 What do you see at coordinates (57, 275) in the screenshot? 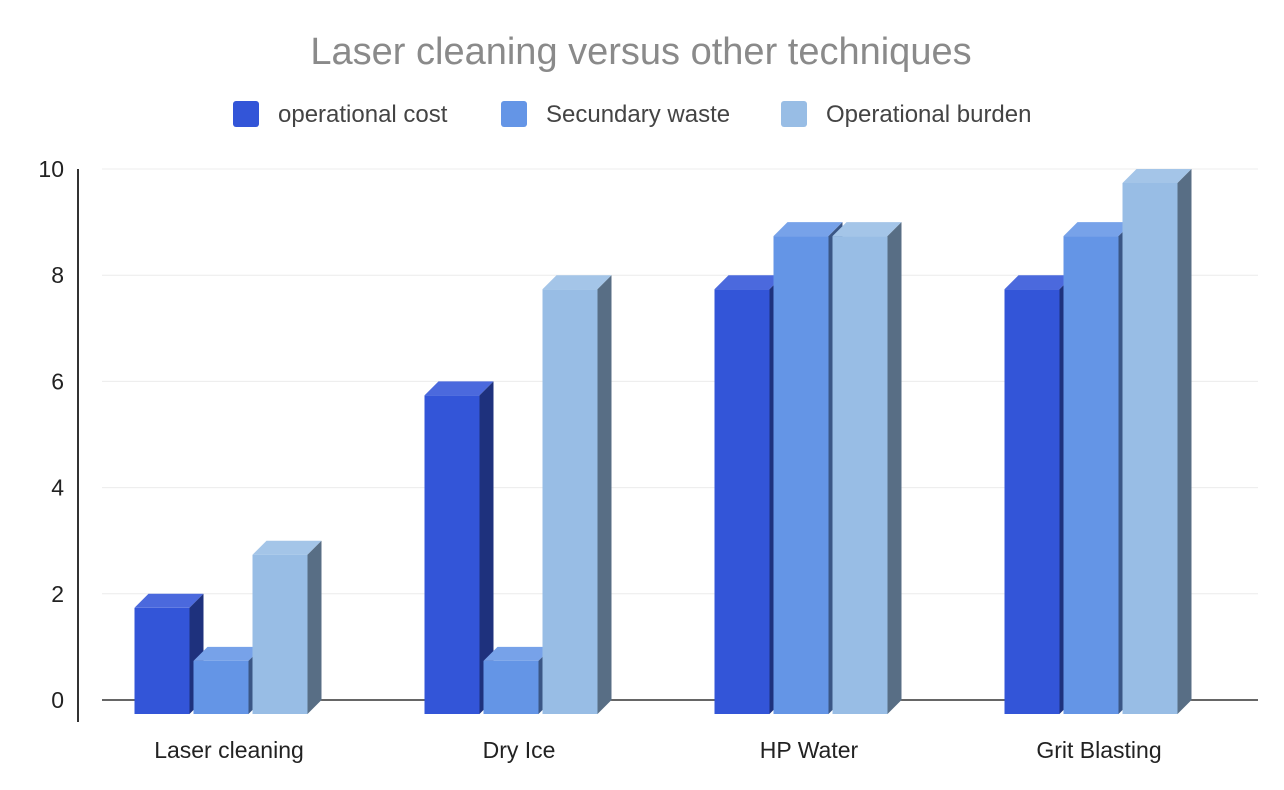
I see `y-tick-label: 8` at bounding box center [57, 275].